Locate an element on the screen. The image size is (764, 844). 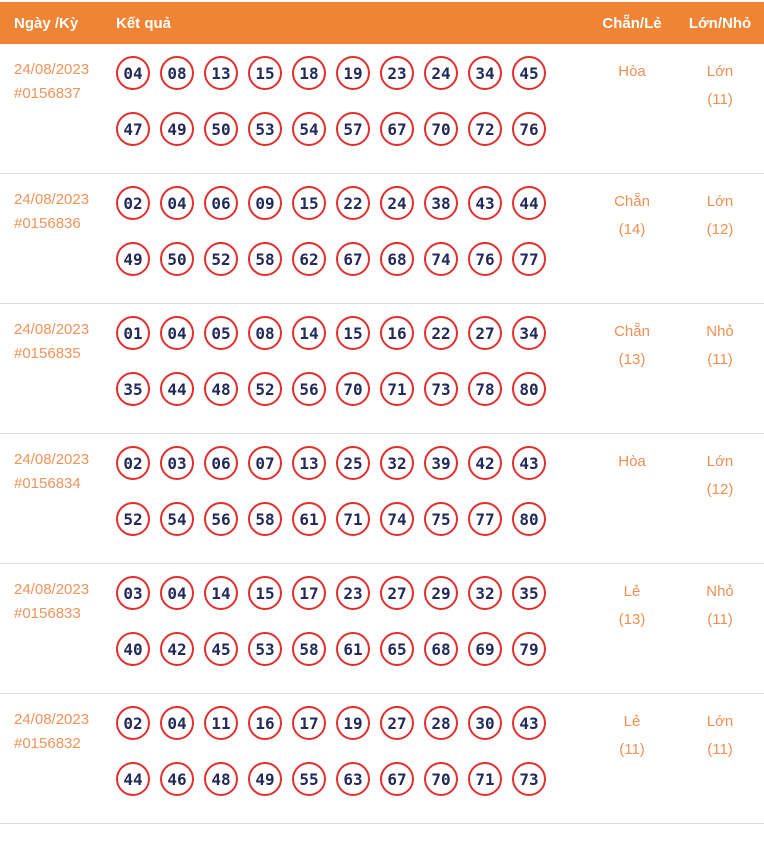
column-header-big-small: Lớn/Nhỏ is located at coordinates (720, 23).